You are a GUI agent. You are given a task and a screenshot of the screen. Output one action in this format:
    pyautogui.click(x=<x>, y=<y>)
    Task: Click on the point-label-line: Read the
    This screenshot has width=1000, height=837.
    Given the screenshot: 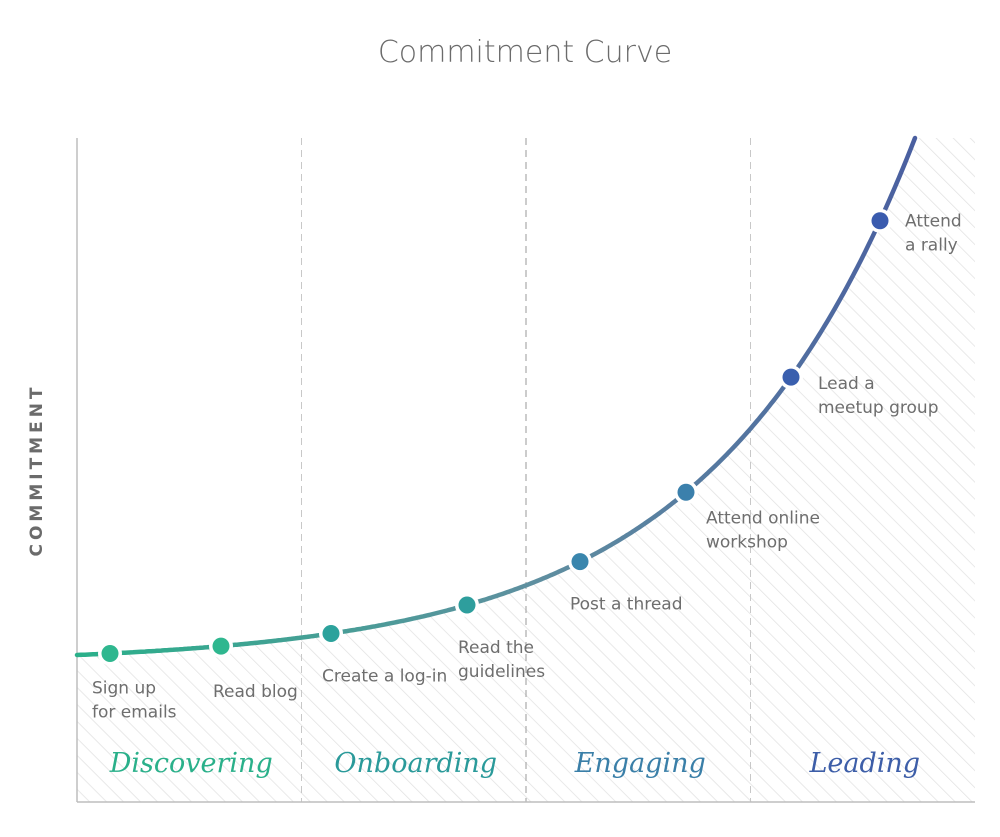 What is the action you would take?
    pyautogui.click(x=496, y=648)
    